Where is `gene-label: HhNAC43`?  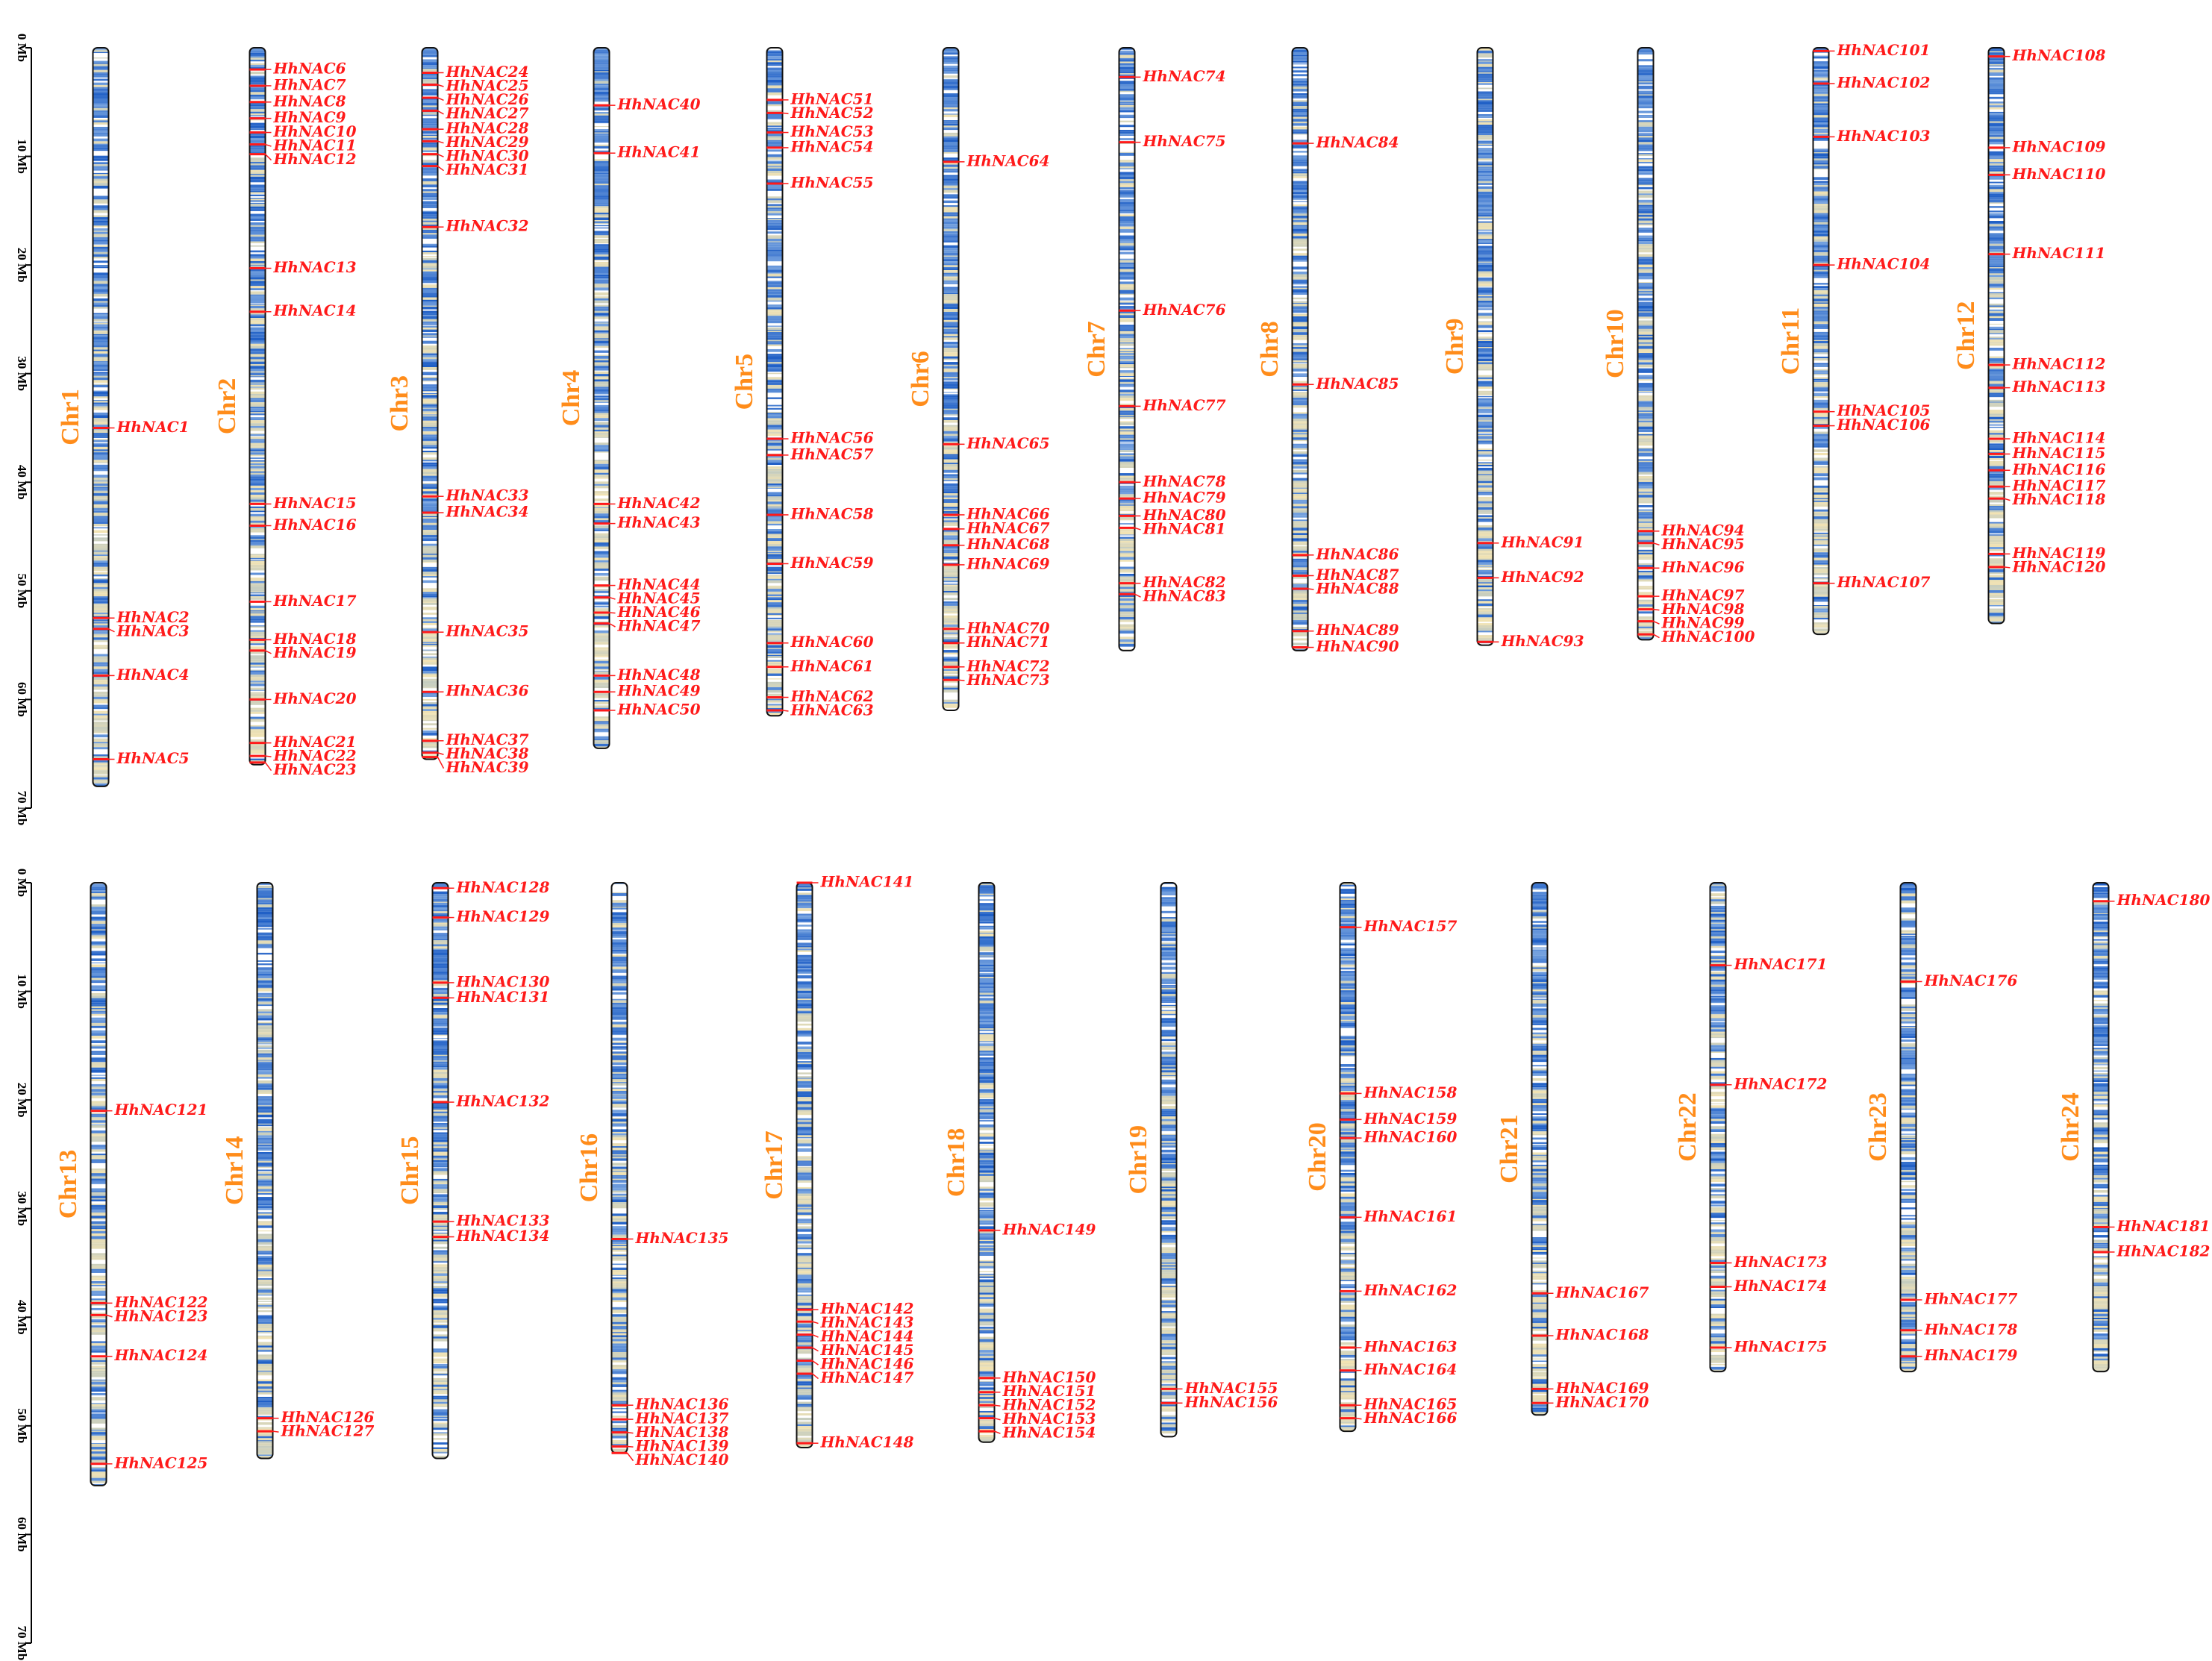 gene-label: HhNAC43 is located at coordinates (659, 522).